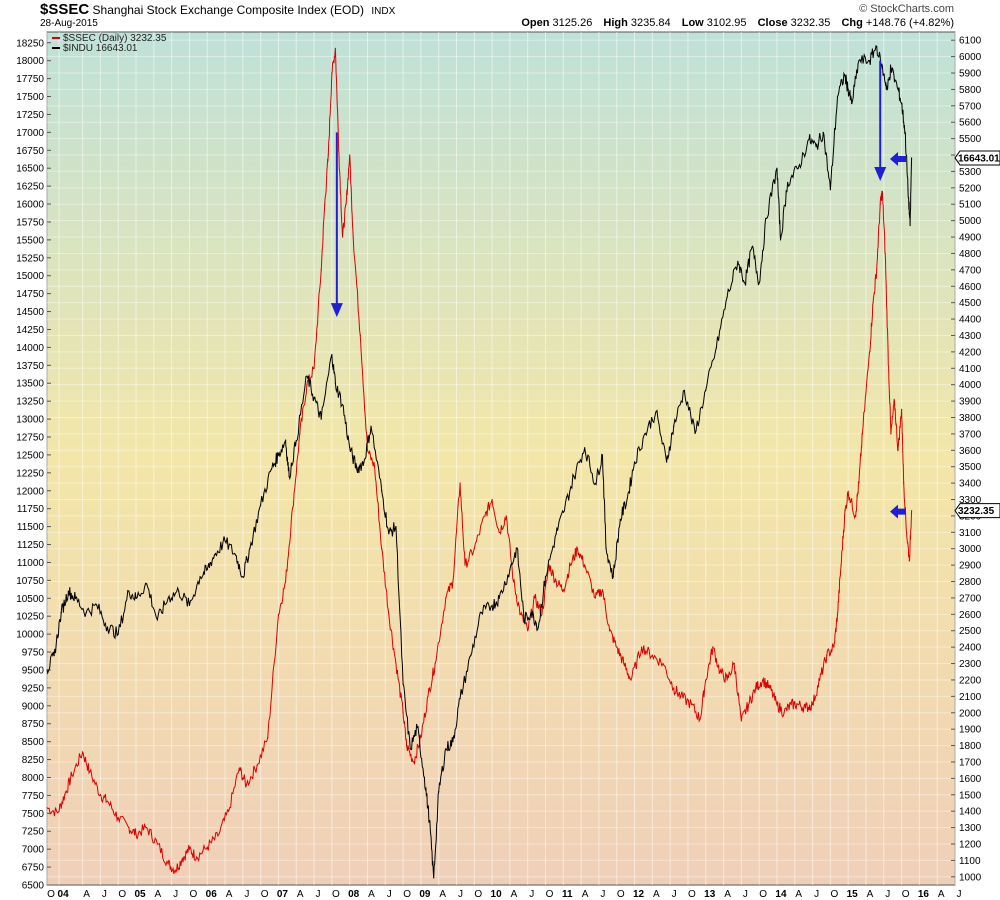  Describe the element at coordinates (906, 9) in the screenshot. I see `brand-watermark: © StockCharts.com` at that location.